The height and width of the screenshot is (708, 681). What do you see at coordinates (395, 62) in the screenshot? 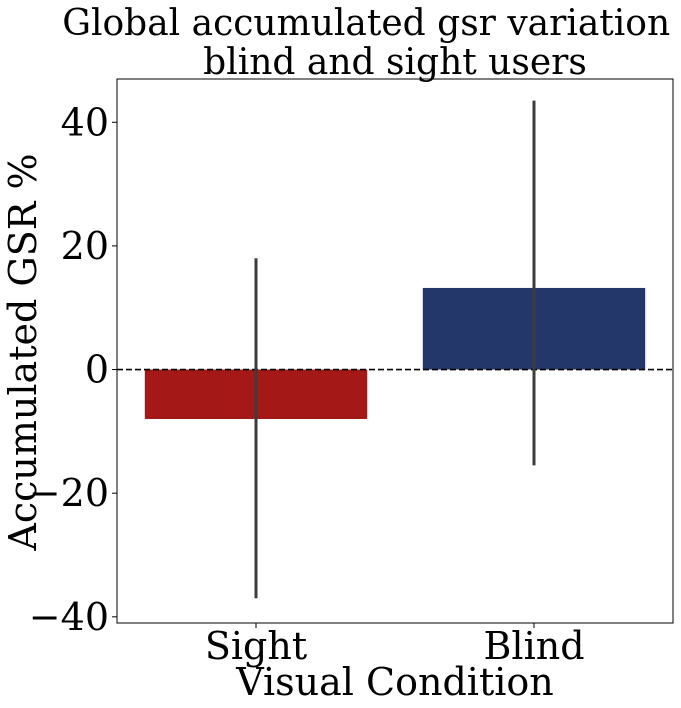
I see `chart-title-line-2: blind and sight users` at bounding box center [395, 62].